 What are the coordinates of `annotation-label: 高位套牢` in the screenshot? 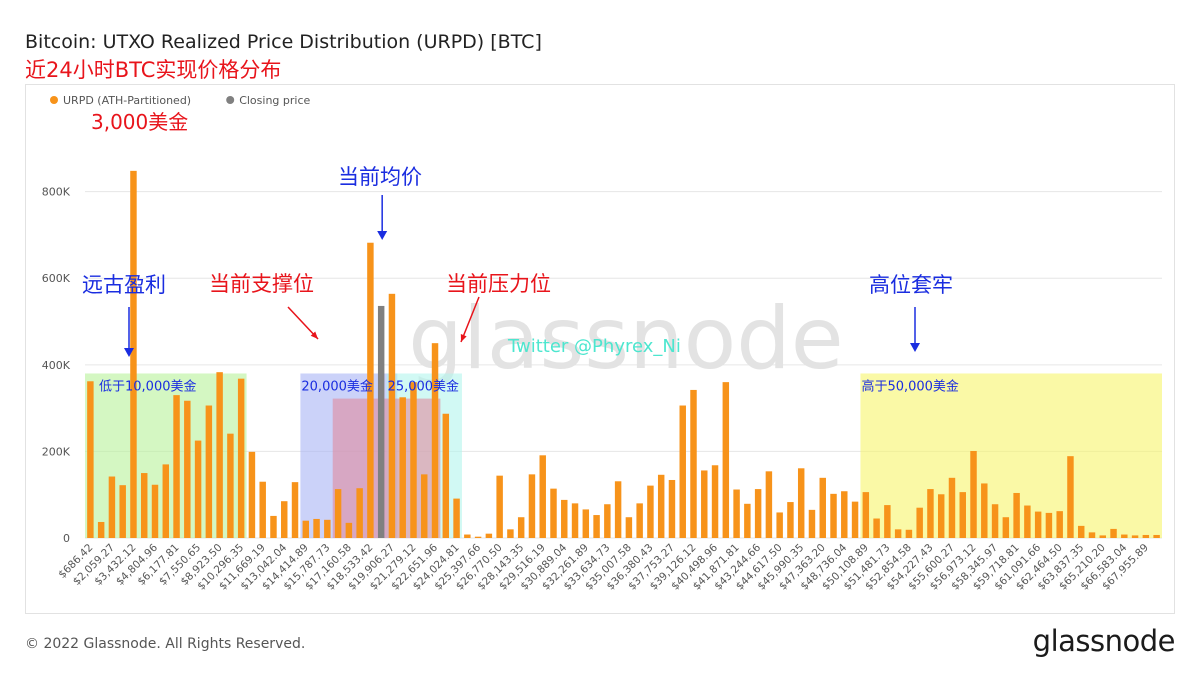 It's located at (911, 285).